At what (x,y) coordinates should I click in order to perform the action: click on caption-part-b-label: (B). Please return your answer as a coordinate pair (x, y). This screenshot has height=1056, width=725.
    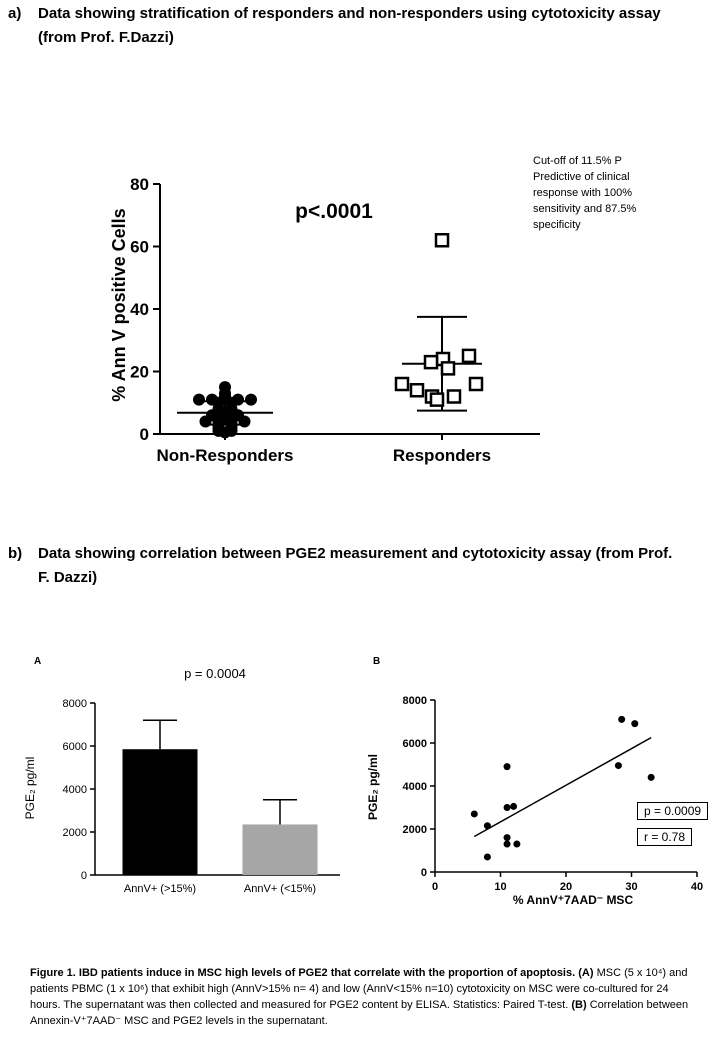
    Looking at the image, I should click on (579, 1005).